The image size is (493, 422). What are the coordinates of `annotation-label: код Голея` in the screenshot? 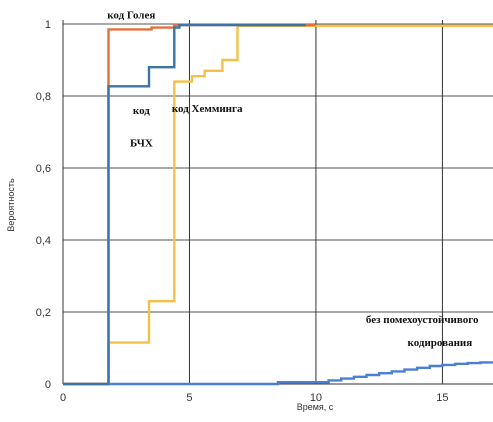 It's located at (131, 16).